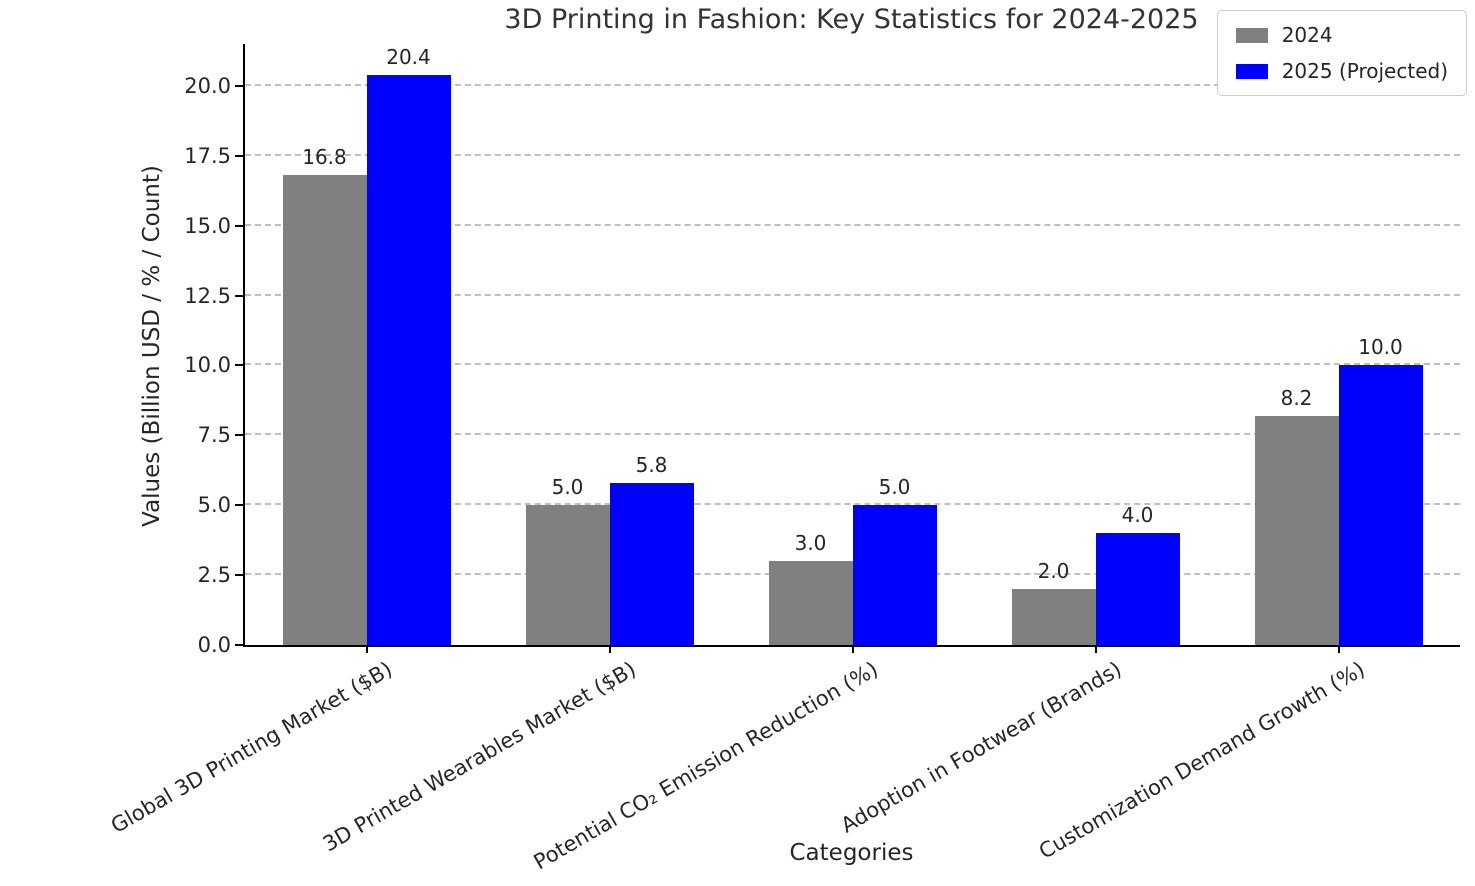 The image size is (1475, 886). I want to click on legend-swatch-2024, so click(1251, 35).